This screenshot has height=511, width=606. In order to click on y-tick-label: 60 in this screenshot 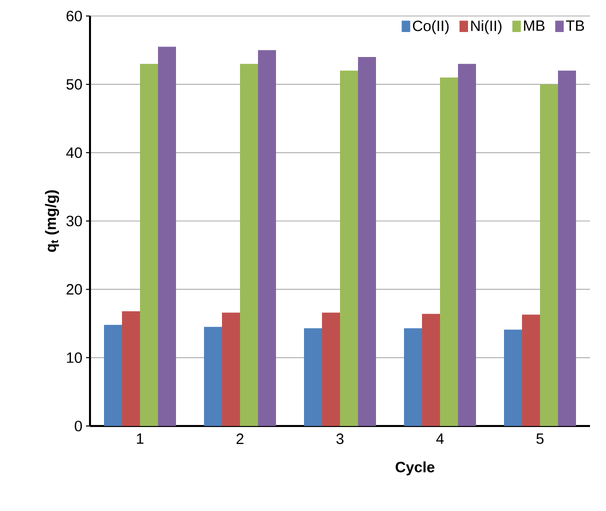, I will do `click(74, 16)`.